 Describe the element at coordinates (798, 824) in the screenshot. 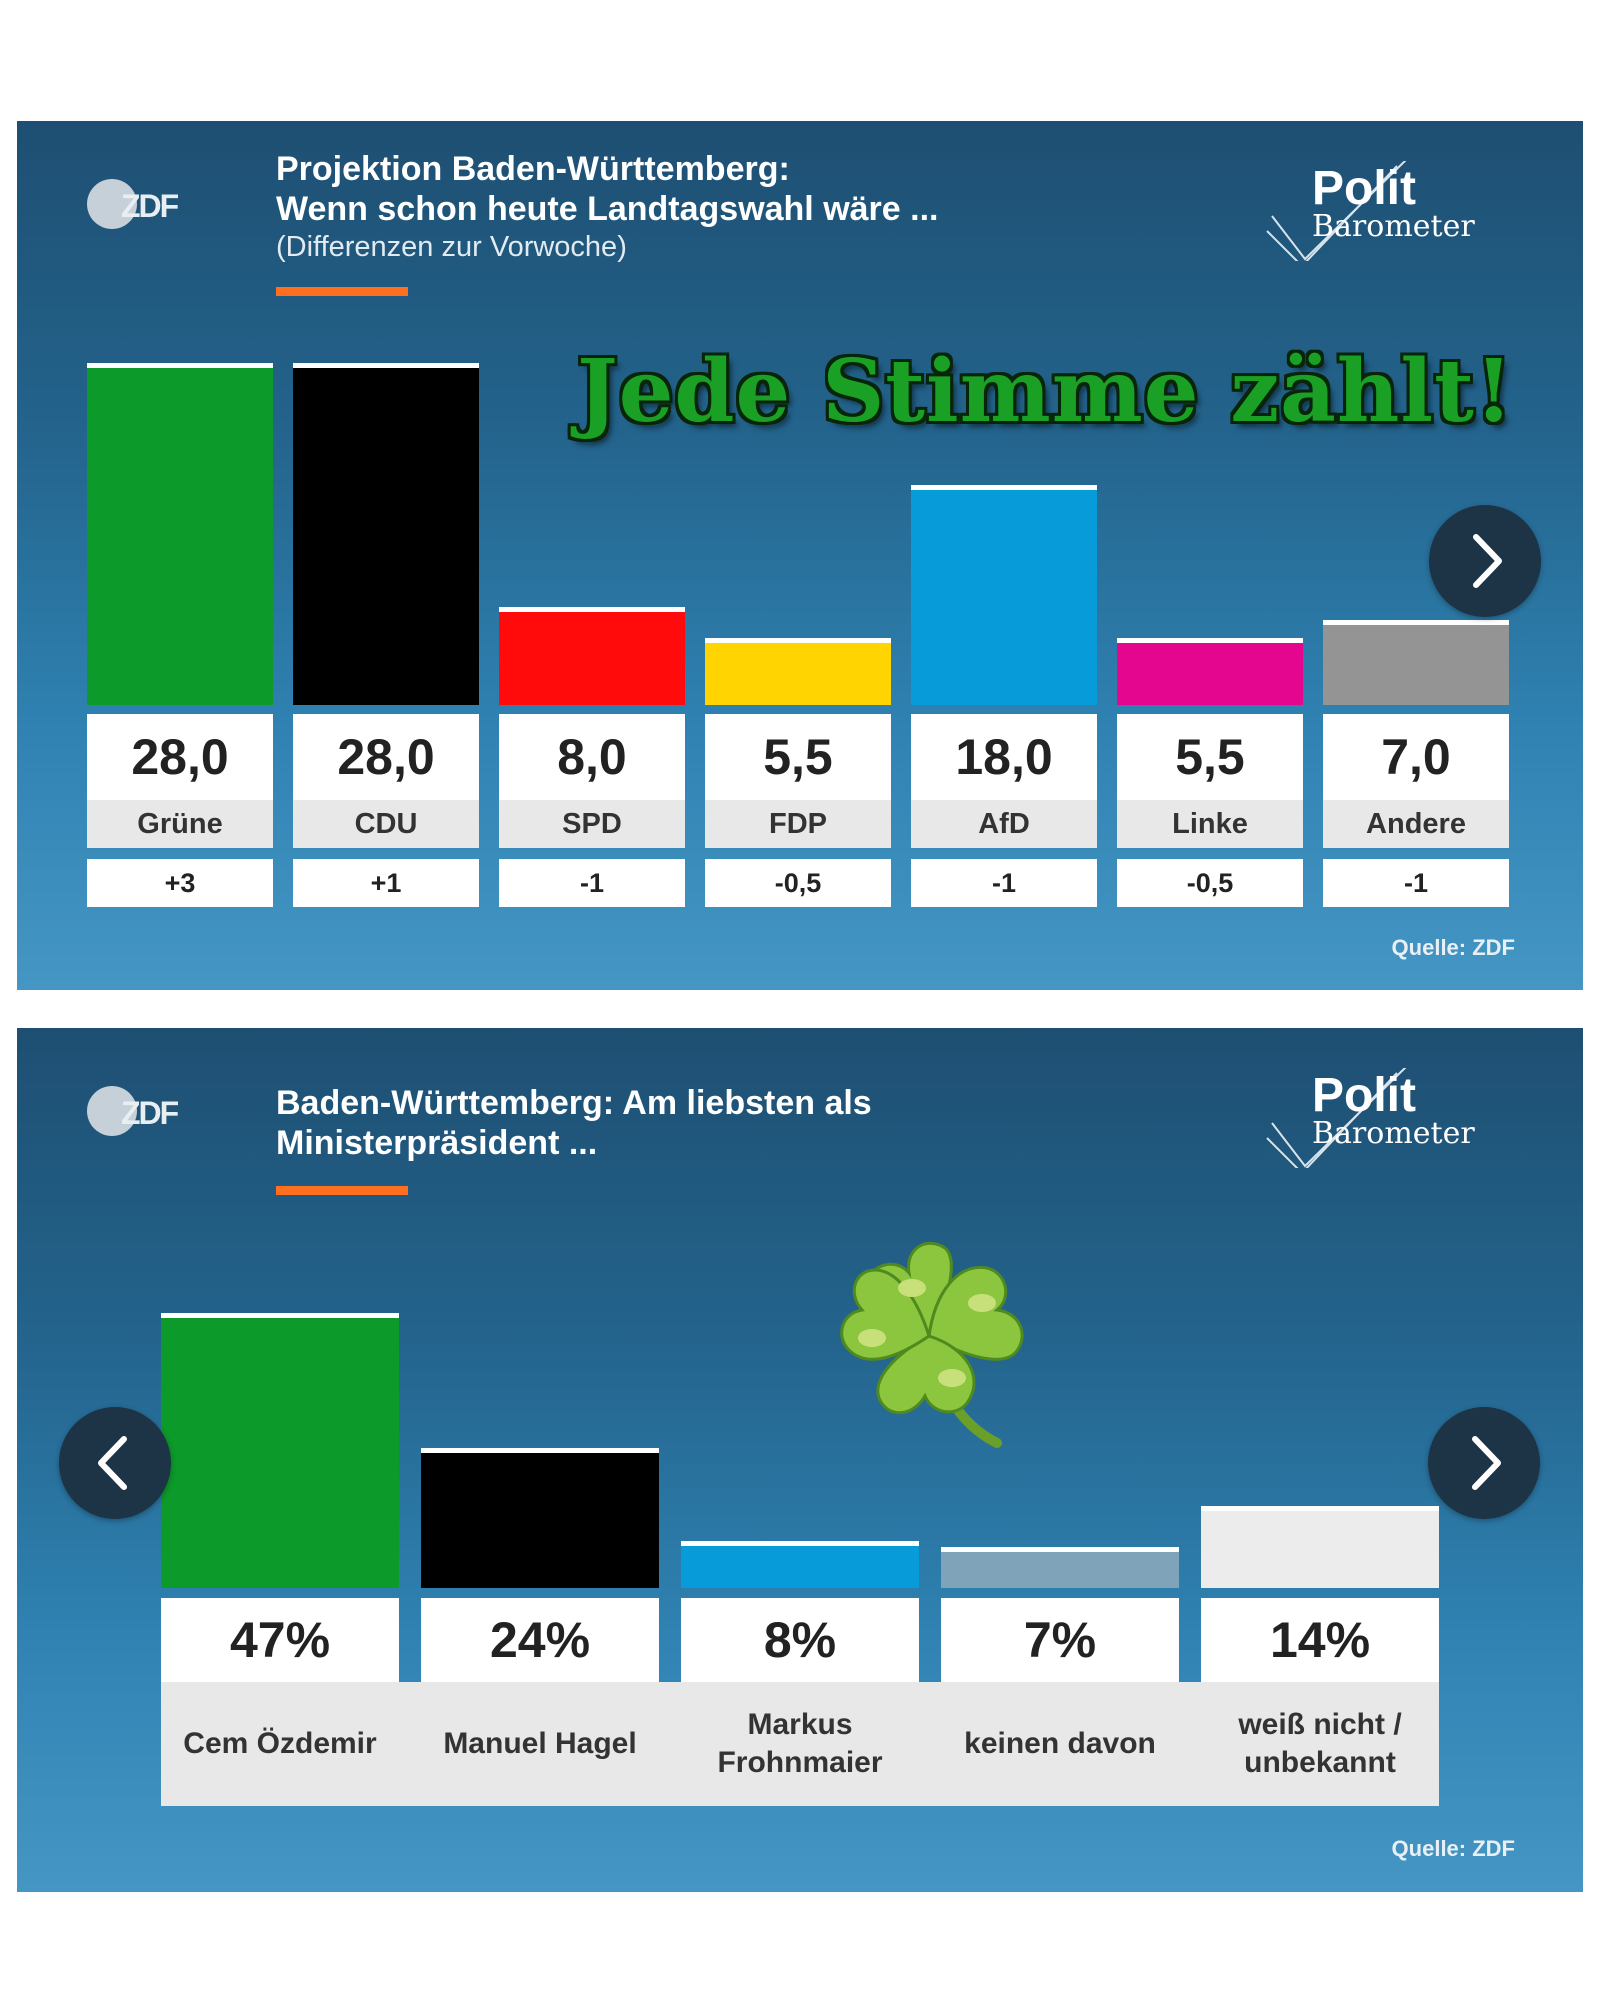

I see `category-label: FDP` at that location.